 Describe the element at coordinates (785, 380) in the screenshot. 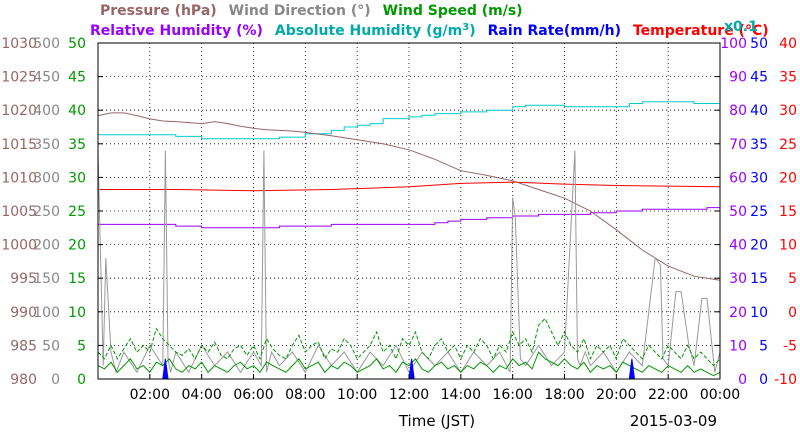

I see `temperature-axis-label: -10` at that location.